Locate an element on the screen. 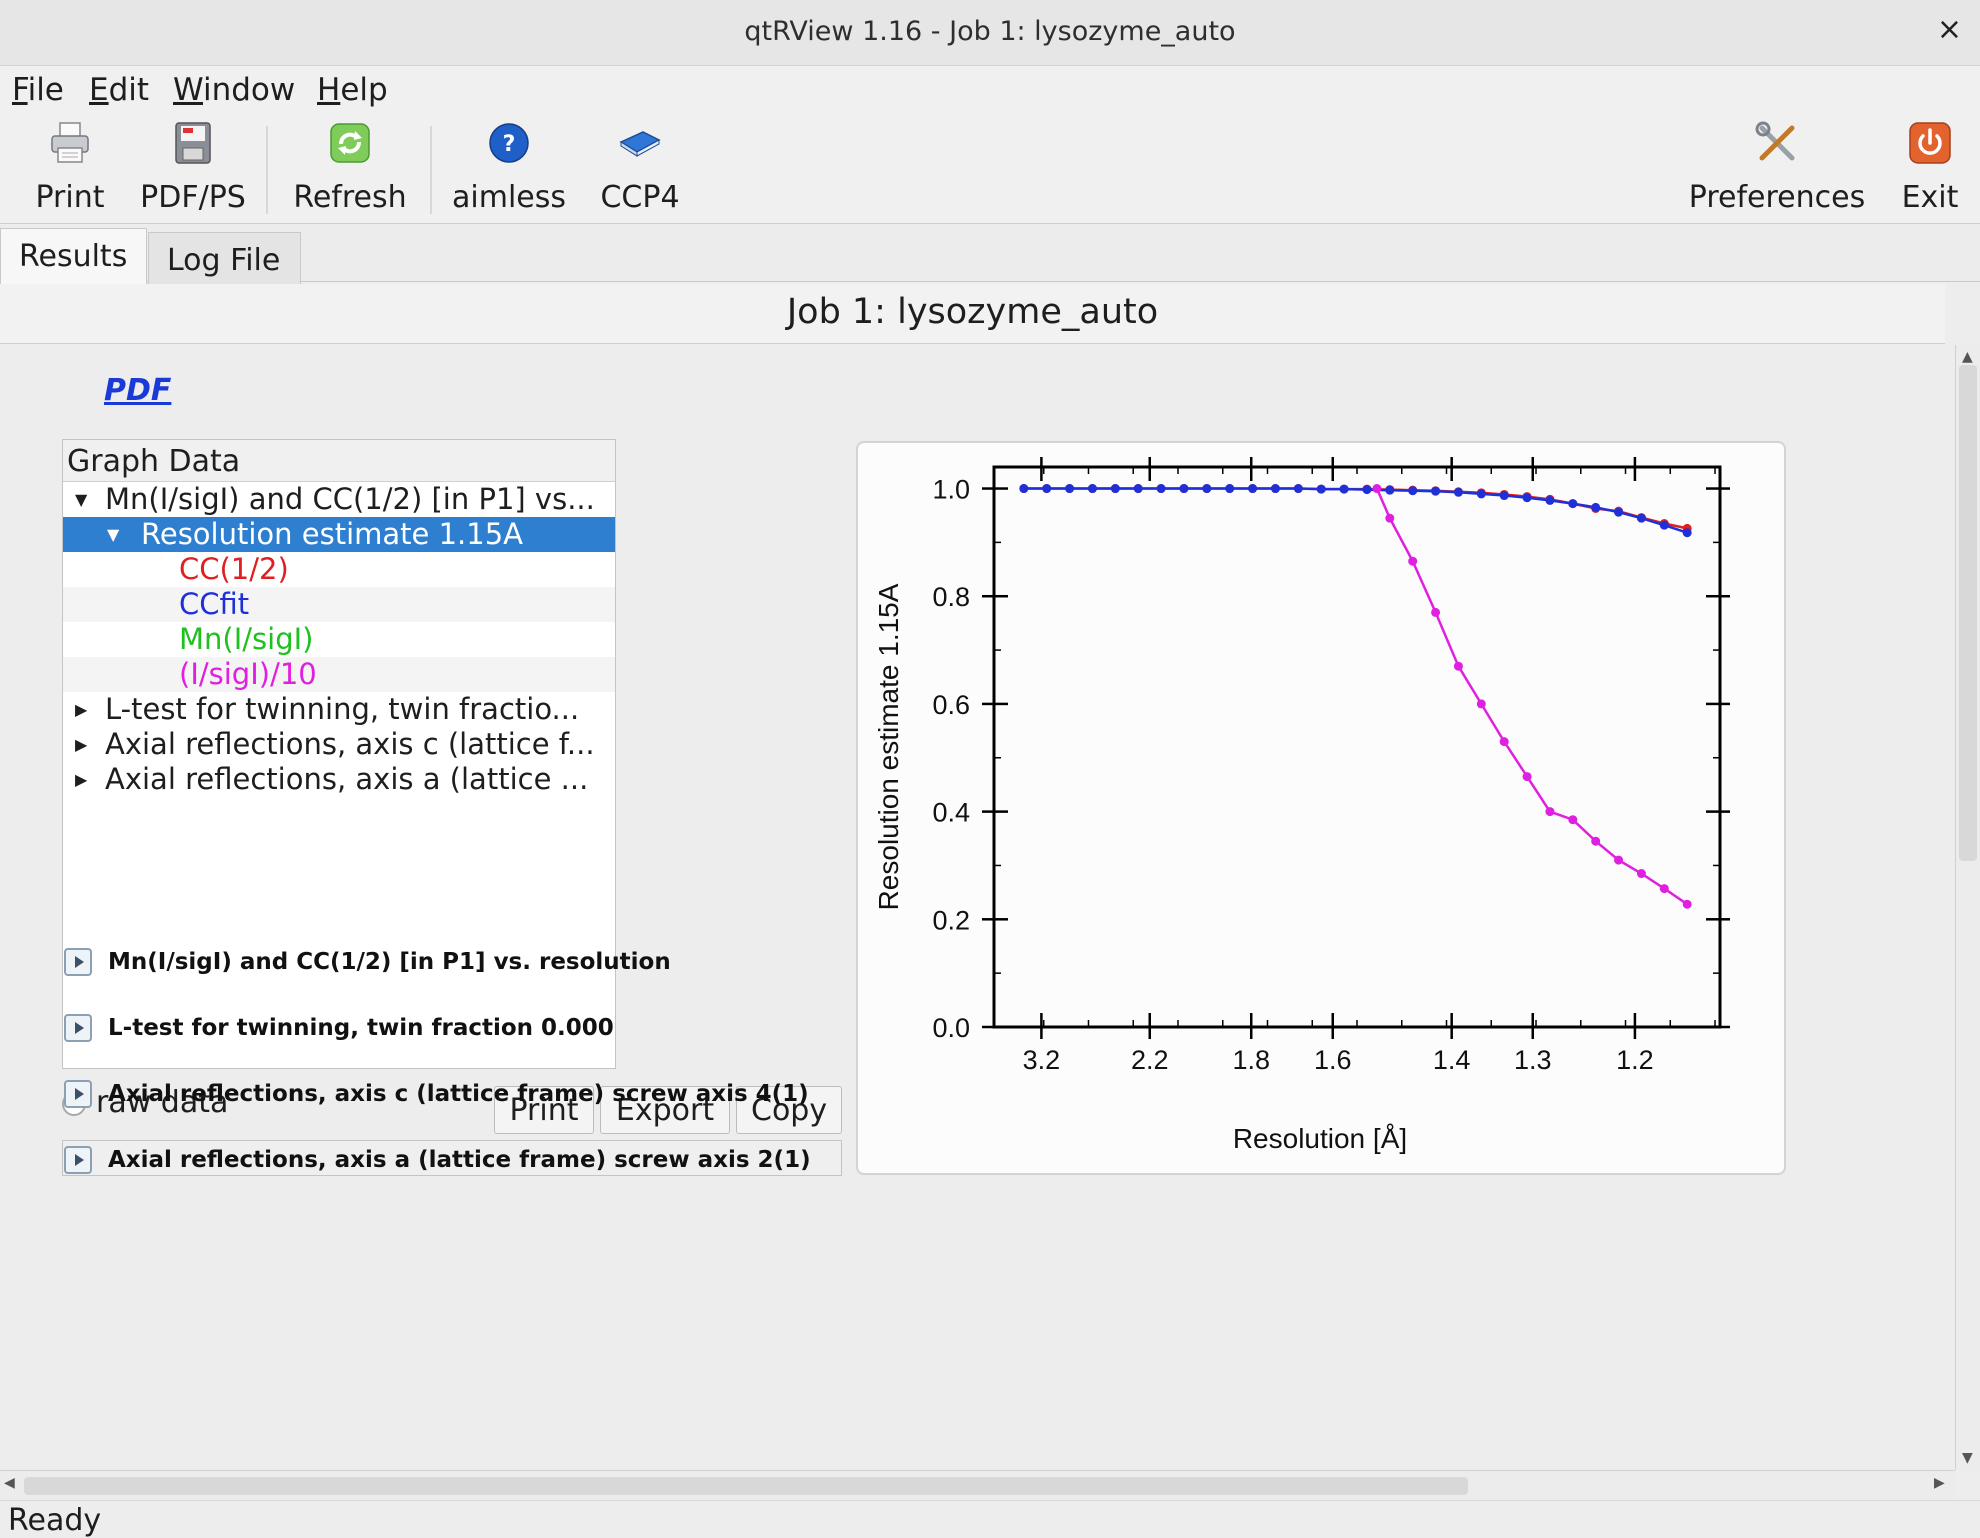  page-header: Job 1: lysozyme_auto is located at coordinates (972, 314).